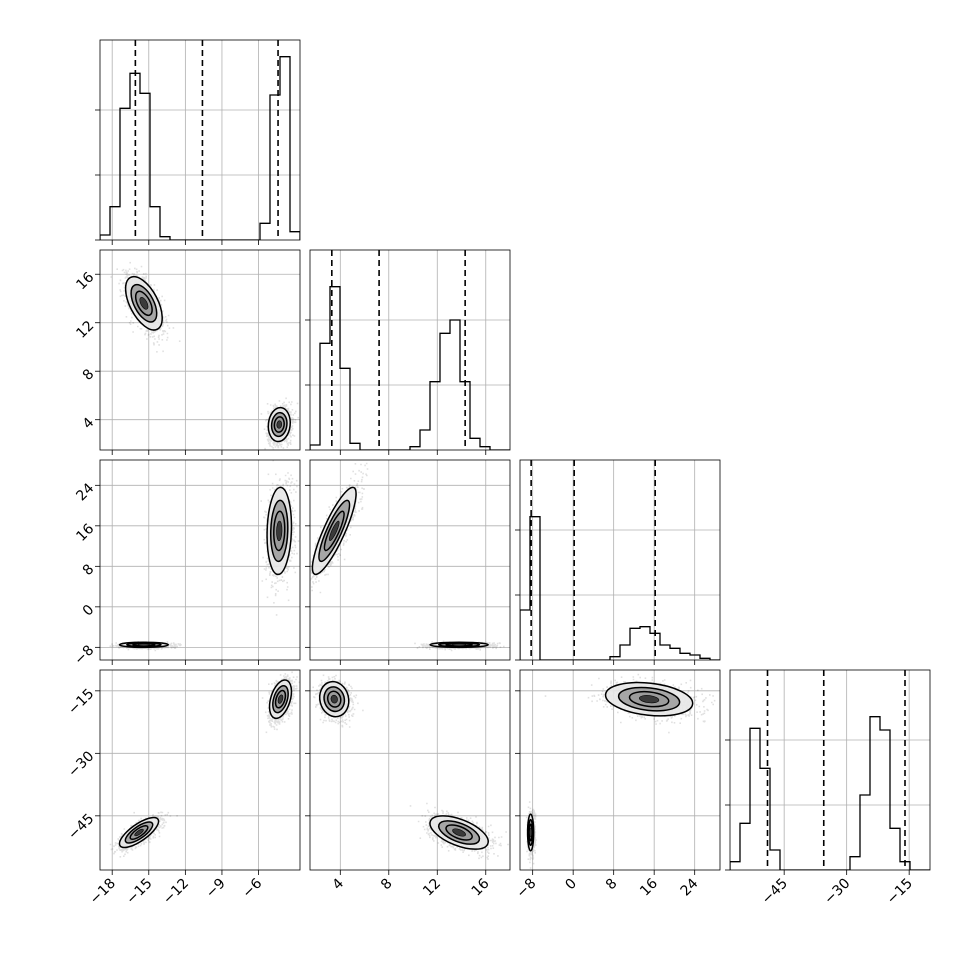 This screenshot has height=970, width=970. What do you see at coordinates (81, 702) in the screenshot?
I see `panel-0-3-ytick-label-2: −15` at bounding box center [81, 702].